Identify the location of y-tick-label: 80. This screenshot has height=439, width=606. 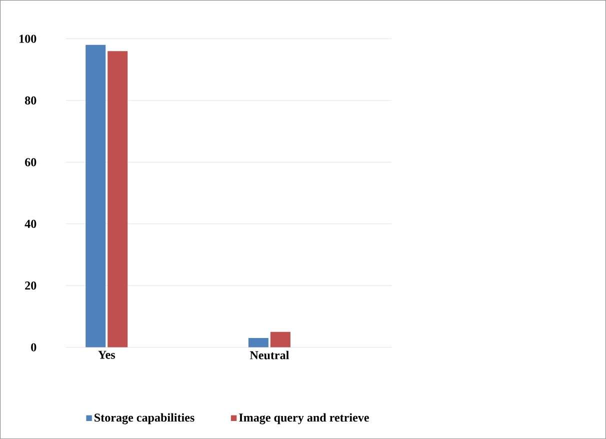
(30, 100).